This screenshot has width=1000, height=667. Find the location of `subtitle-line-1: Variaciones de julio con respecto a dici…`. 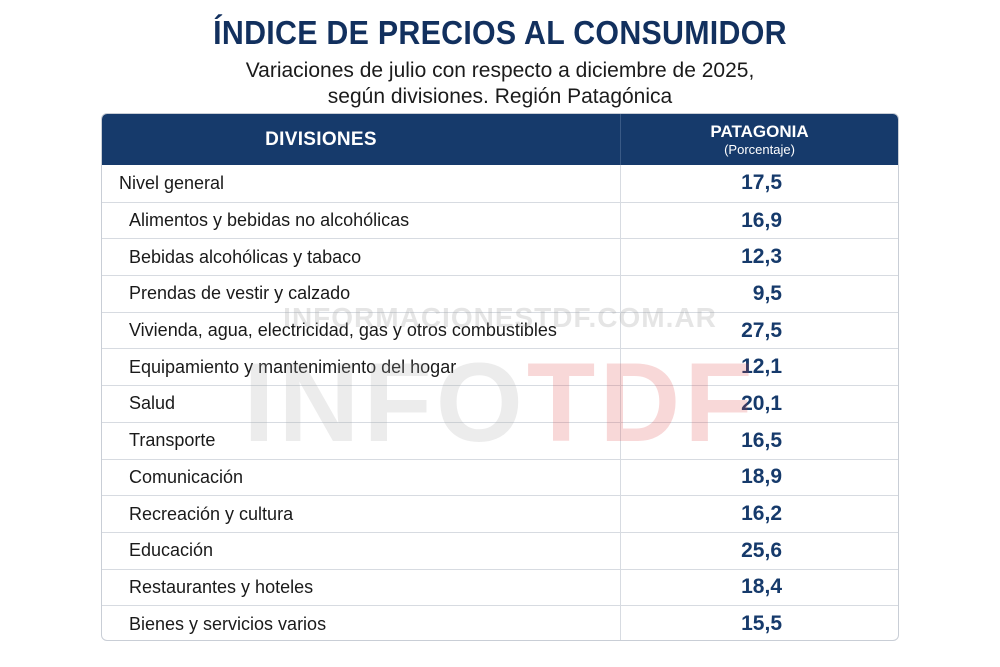

subtitle-line-1: Variaciones de julio con respecto a dici… is located at coordinates (500, 70).